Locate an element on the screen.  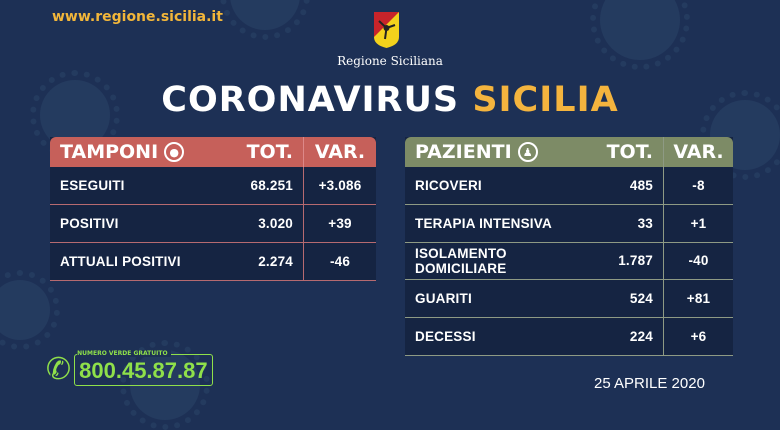
report-date: 25 APRILE 2020 is located at coordinates (649, 383).